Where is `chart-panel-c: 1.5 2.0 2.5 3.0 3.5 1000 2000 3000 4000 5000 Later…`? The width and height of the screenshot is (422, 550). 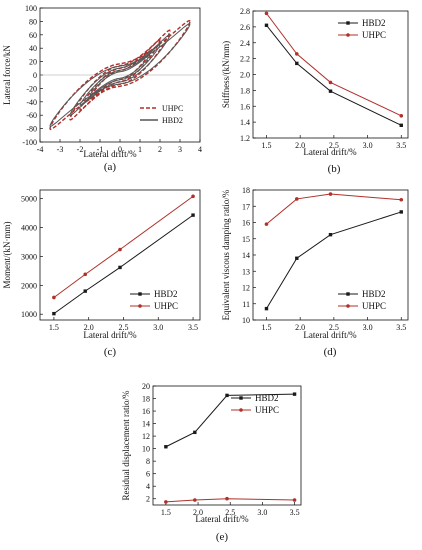 chart-panel-c: 1.5 2.0 2.5 3.0 3.5 1000 2000 3000 4000 5000 Later… is located at coordinates (101, 273).